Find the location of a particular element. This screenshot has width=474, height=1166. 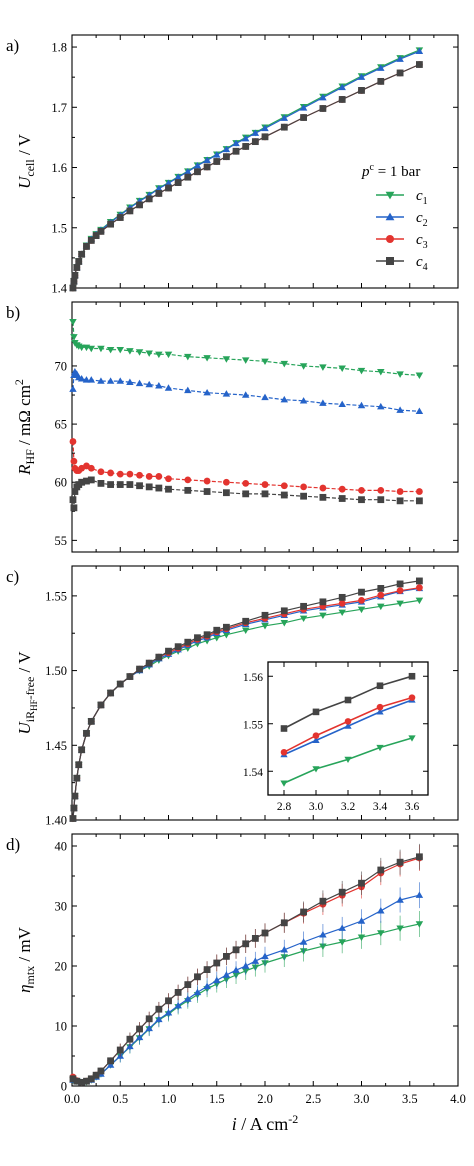

x-tick-label: 3.4 is located at coordinates (380, 807).